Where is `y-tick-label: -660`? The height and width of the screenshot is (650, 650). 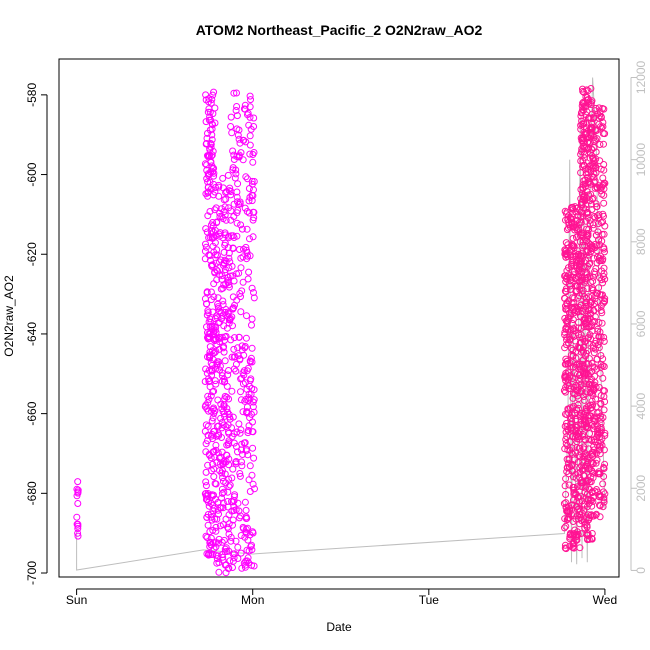
y-tick-label: -660 is located at coordinates (32, 413).